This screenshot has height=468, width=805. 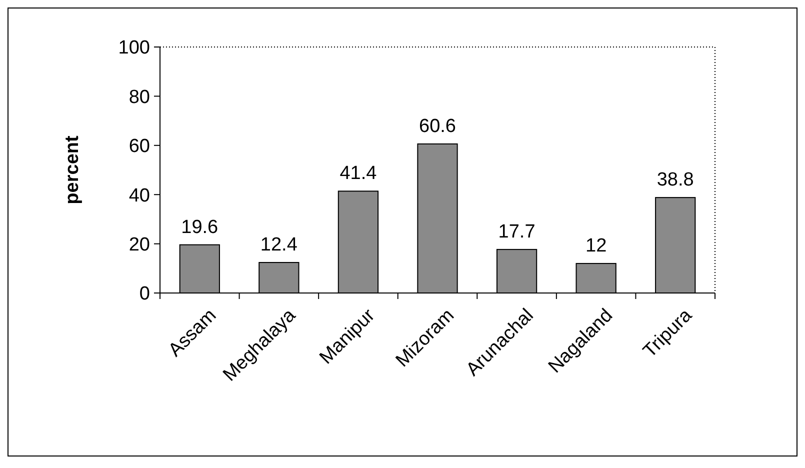 I want to click on data-label: 41.4, so click(x=359, y=173).